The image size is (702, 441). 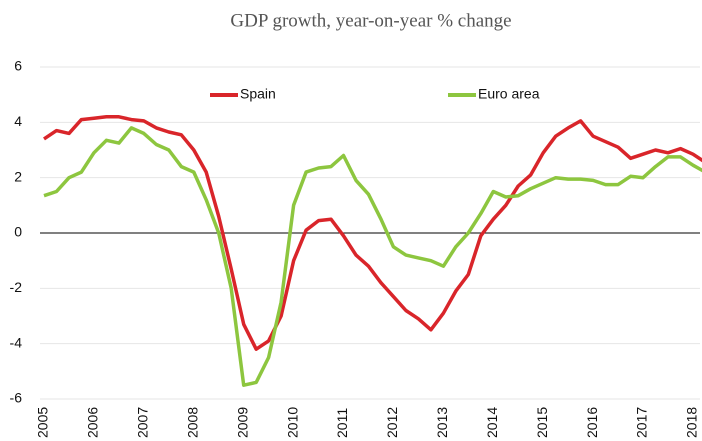 I want to click on x-tick-label: 2012, so click(x=392, y=422).